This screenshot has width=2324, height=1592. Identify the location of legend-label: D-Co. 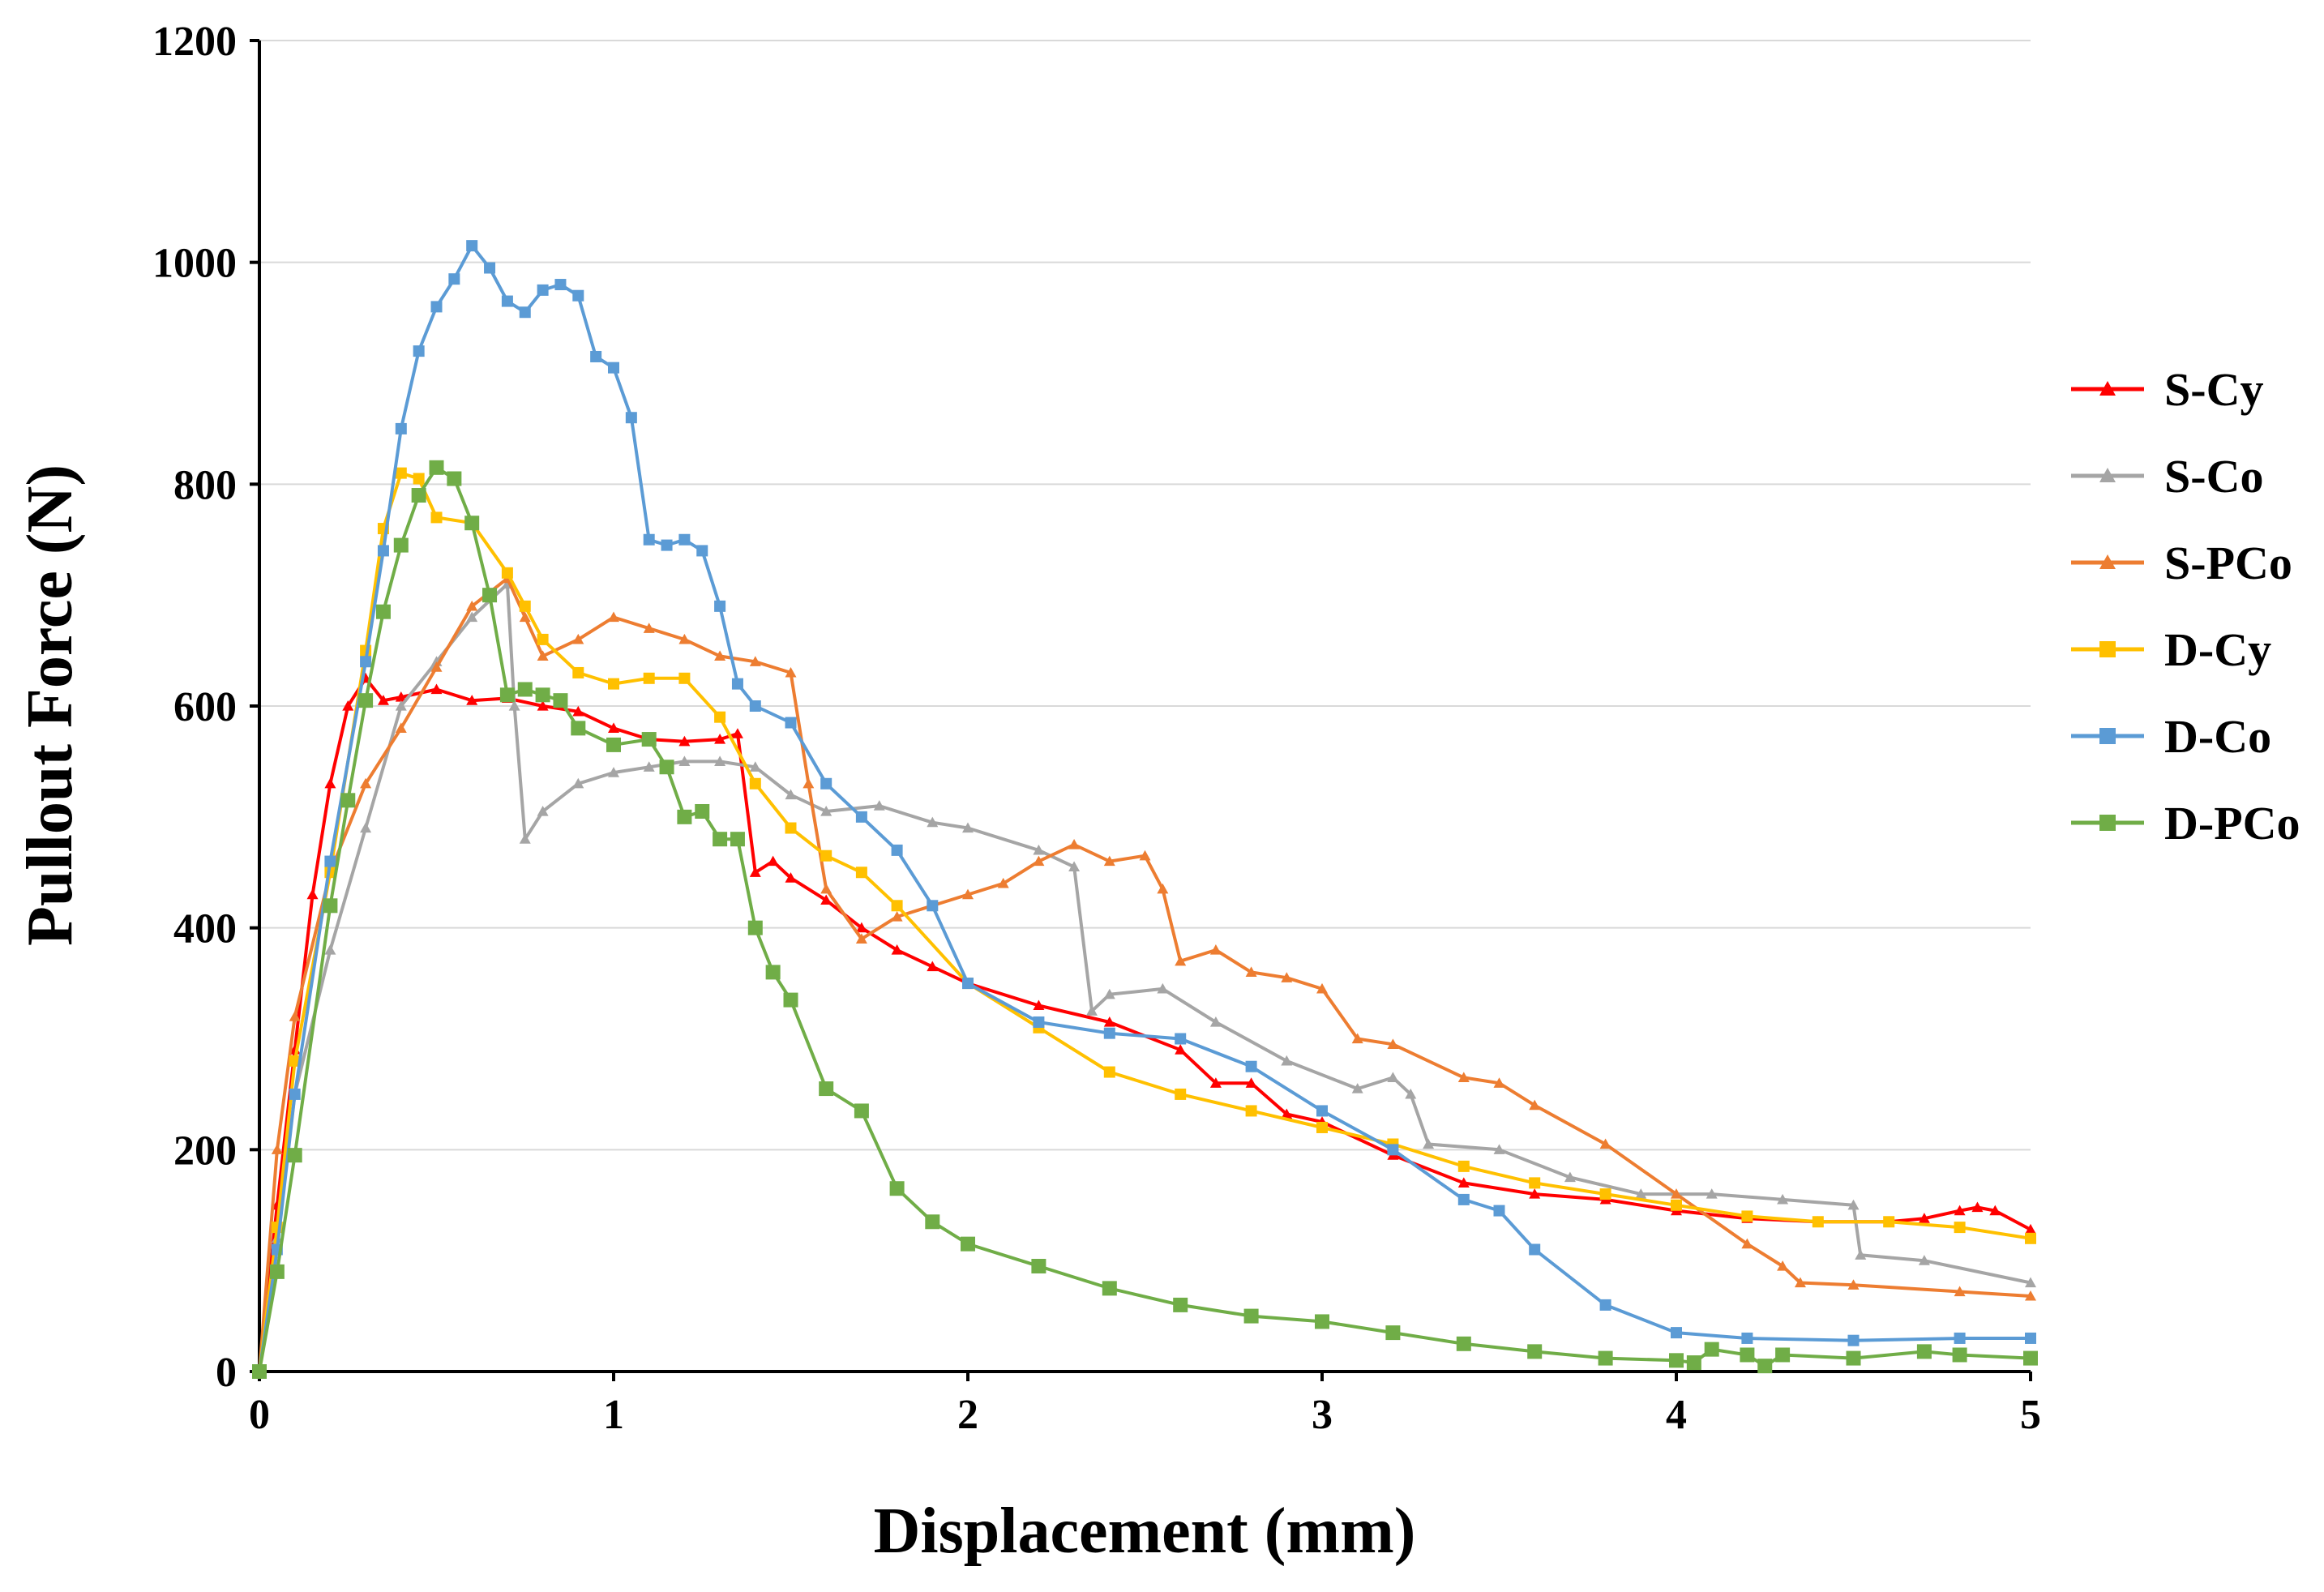
(2217, 737).